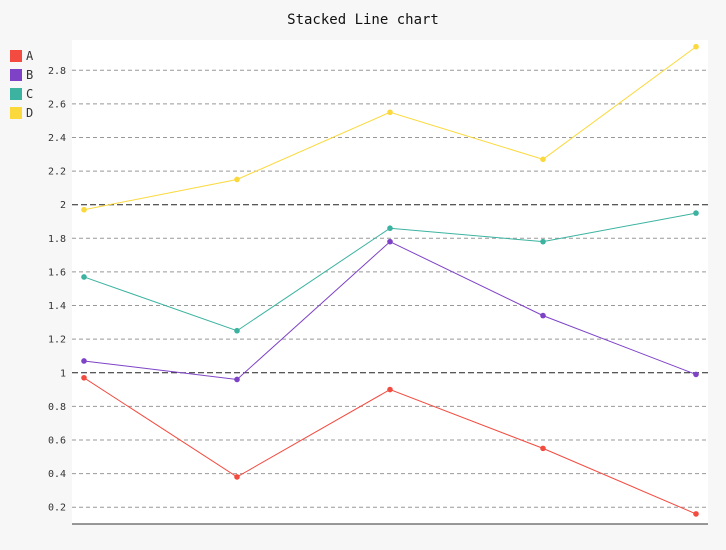 The width and height of the screenshot is (726, 550). I want to click on y-tick-label: 1.4, so click(57, 306).